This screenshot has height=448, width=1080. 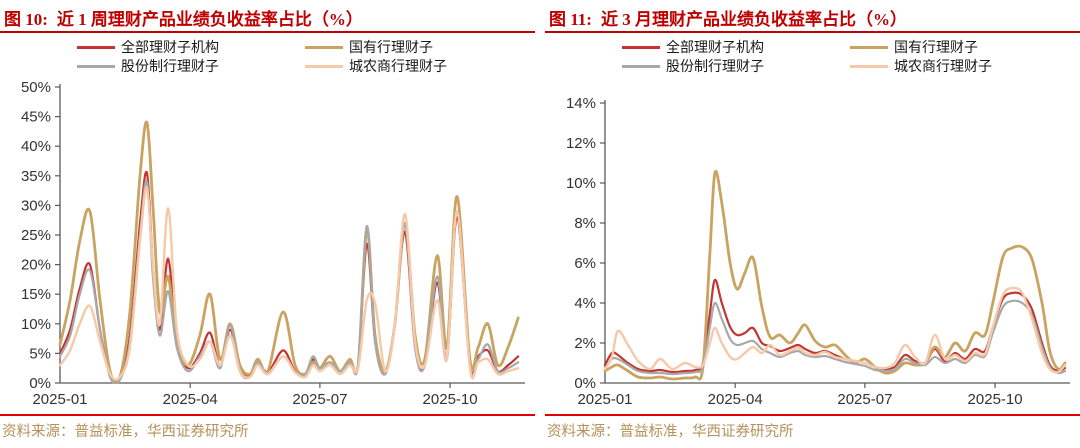 I want to click on figure-label: 图 10:, so click(x=26, y=19).